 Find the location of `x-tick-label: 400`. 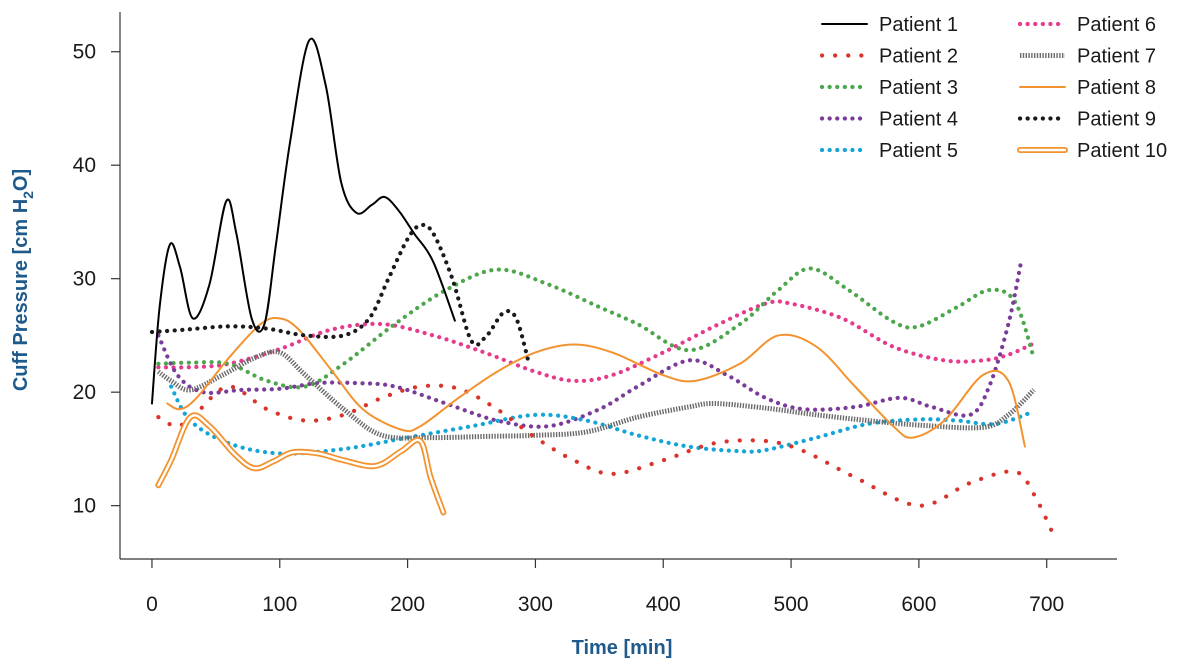

x-tick-label: 400 is located at coordinates (663, 604).